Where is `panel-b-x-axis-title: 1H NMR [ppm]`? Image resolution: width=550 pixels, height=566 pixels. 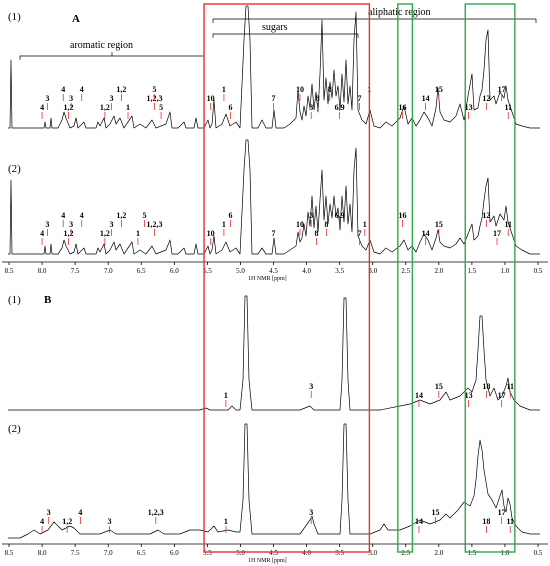
panel-b-x-axis-title: 1H NMR [ppm] is located at coordinates (267, 561).